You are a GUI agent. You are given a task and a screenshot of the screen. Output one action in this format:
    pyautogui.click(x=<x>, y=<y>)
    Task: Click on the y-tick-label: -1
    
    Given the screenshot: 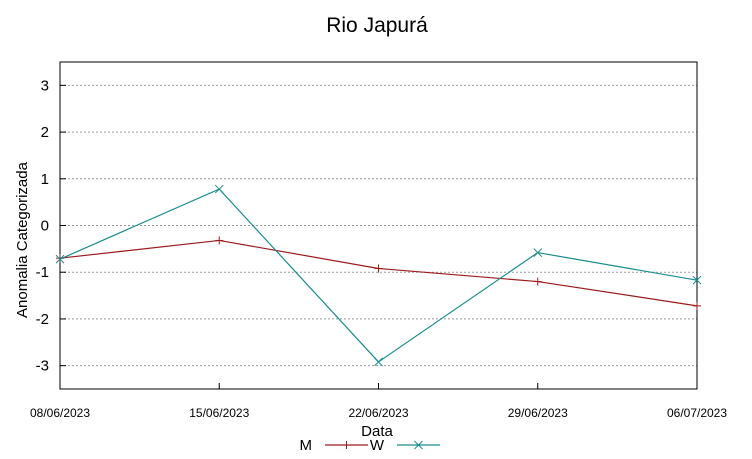 What is the action you would take?
    pyautogui.click(x=42, y=272)
    